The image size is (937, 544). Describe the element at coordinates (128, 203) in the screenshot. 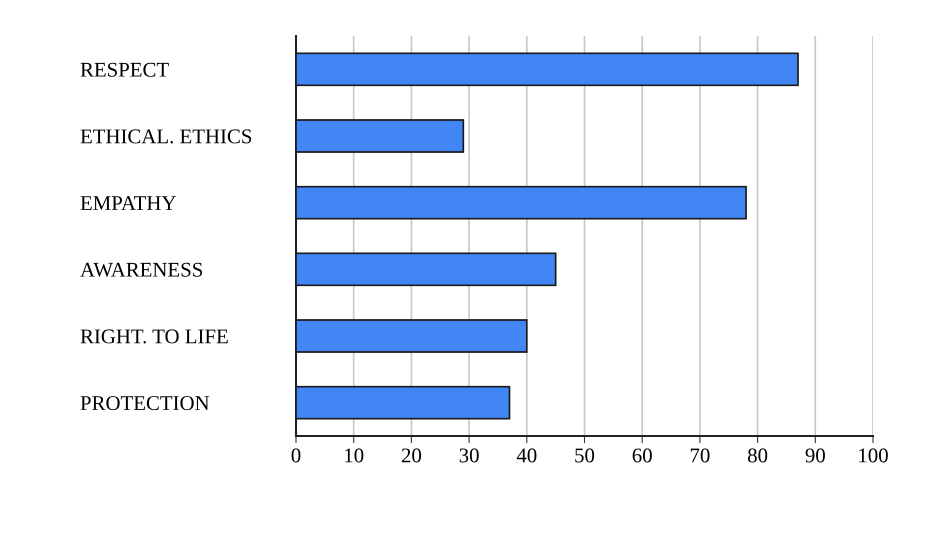

I see `y-tick-label: EMPATHY` at that location.